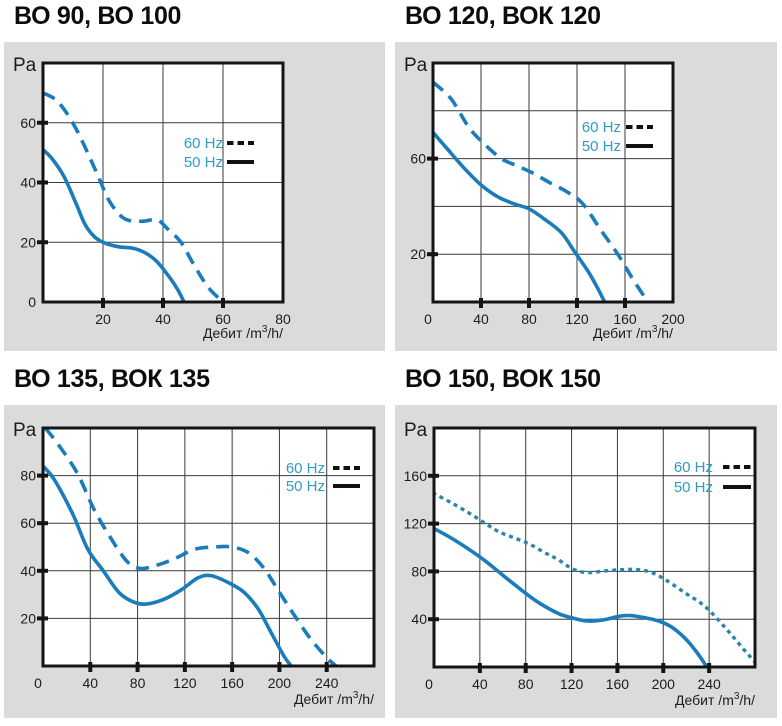 The width and height of the screenshot is (782, 726). What do you see at coordinates (416, 547) in the screenshot?
I see `y-axis-labels: 40 80 120 160` at bounding box center [416, 547].